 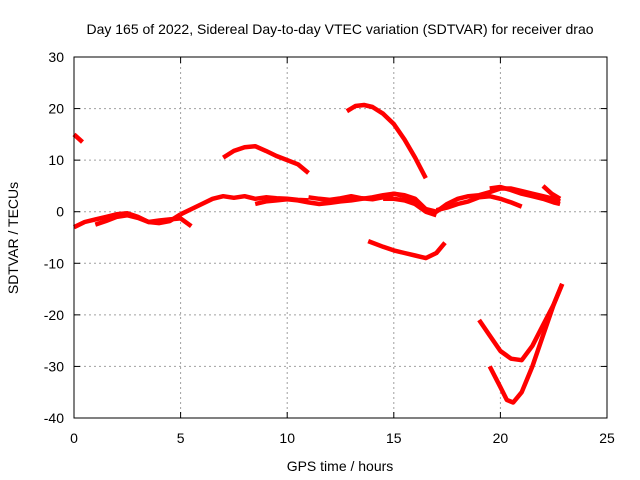 What do you see at coordinates (386, 141) in the screenshot?
I see `series-seg-m` at bounding box center [386, 141].